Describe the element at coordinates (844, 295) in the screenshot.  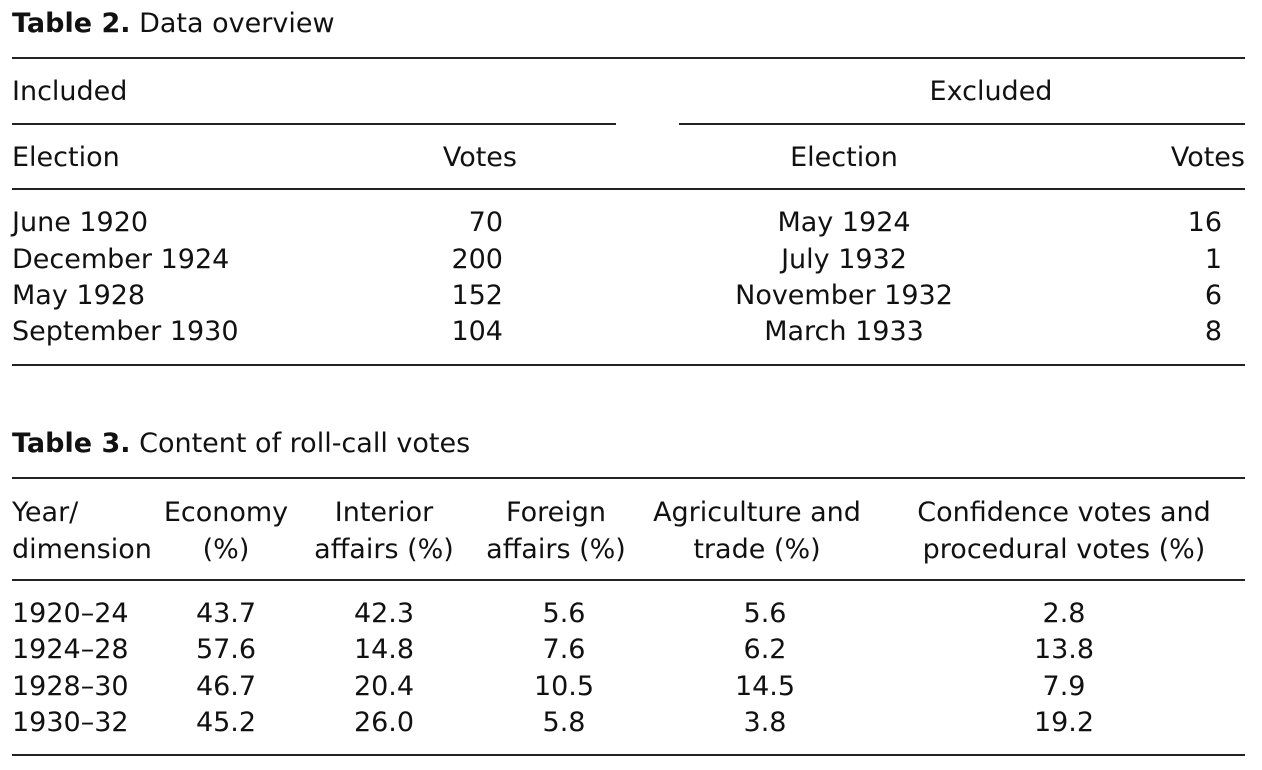
I see `excluded-election-cell: November 1932` at that location.